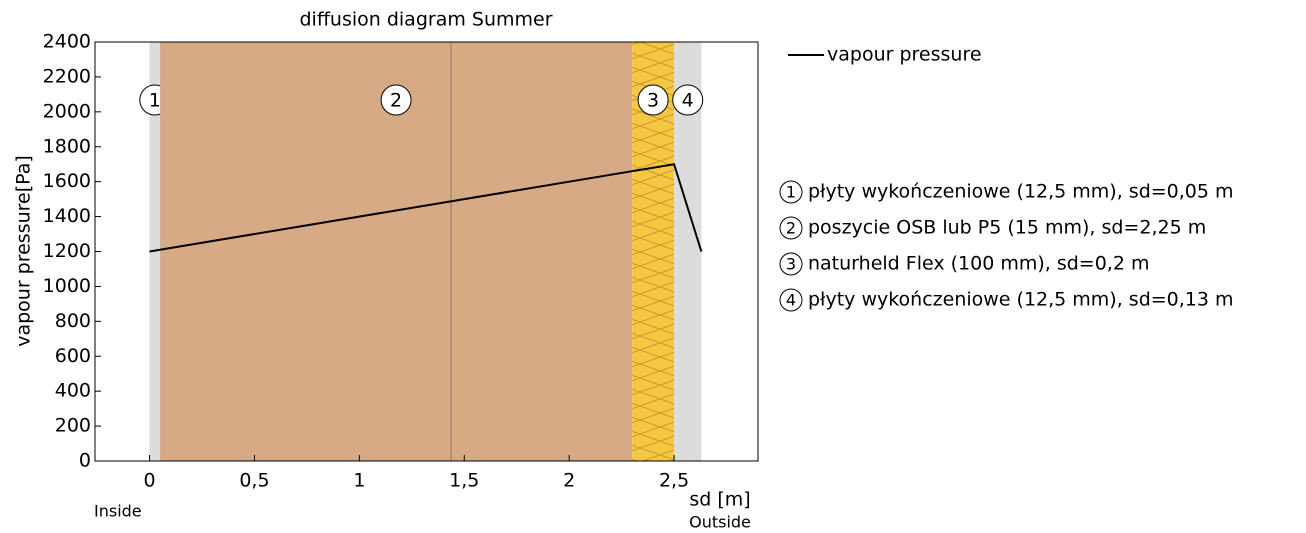  Describe the element at coordinates (73, 356) in the screenshot. I see `y-tick-label: 600` at that location.